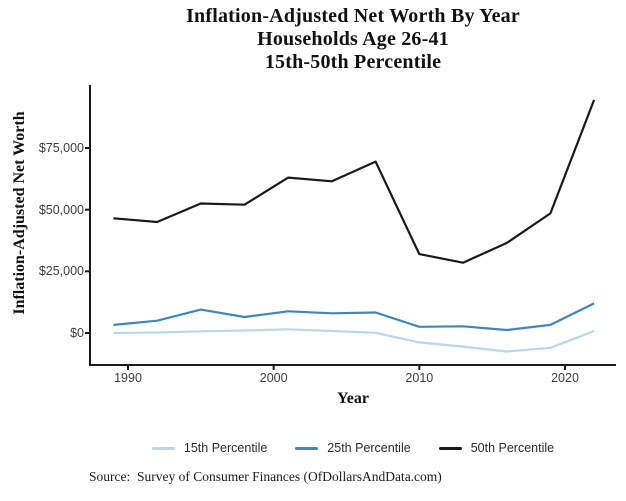 This screenshot has height=501, width=626. Describe the element at coordinates (354, 317) in the screenshot. I see `series-line-25th-percentile` at that location.